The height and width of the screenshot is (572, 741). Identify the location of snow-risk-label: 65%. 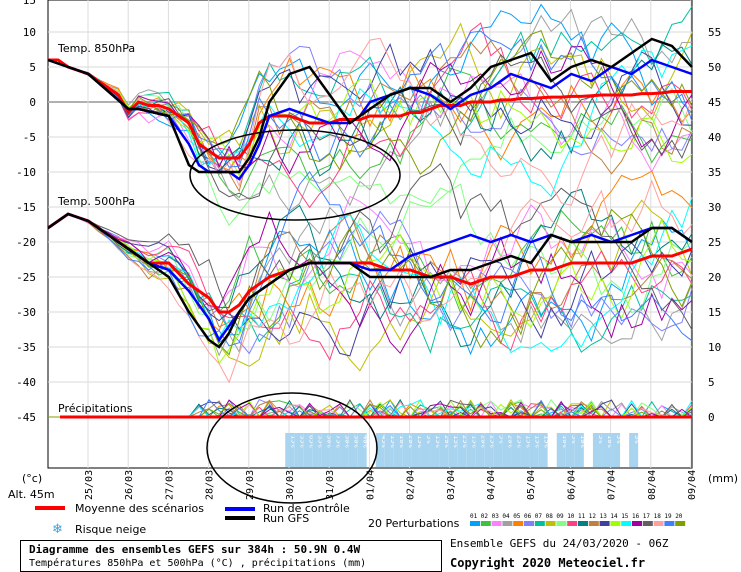
(311, 441).